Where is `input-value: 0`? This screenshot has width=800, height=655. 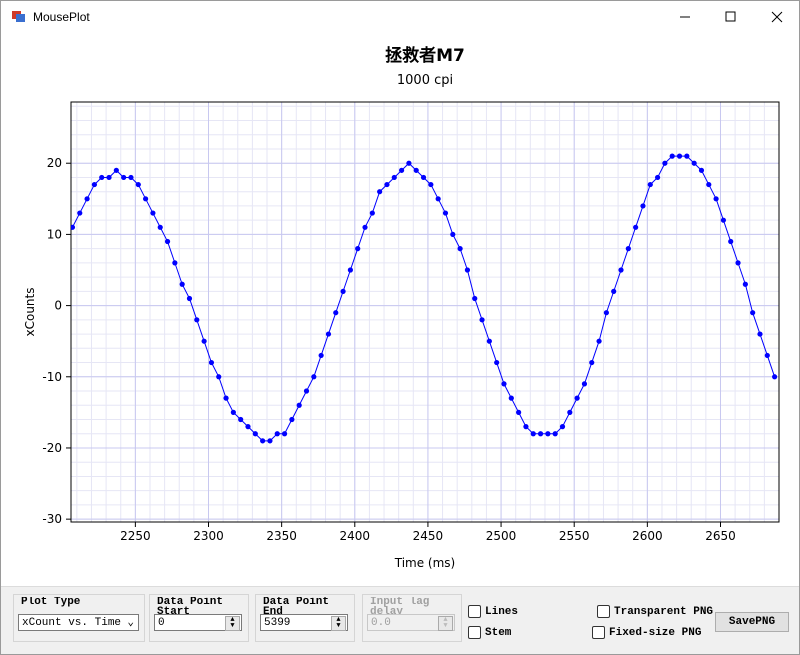
input-value: 0 is located at coordinates (161, 623).